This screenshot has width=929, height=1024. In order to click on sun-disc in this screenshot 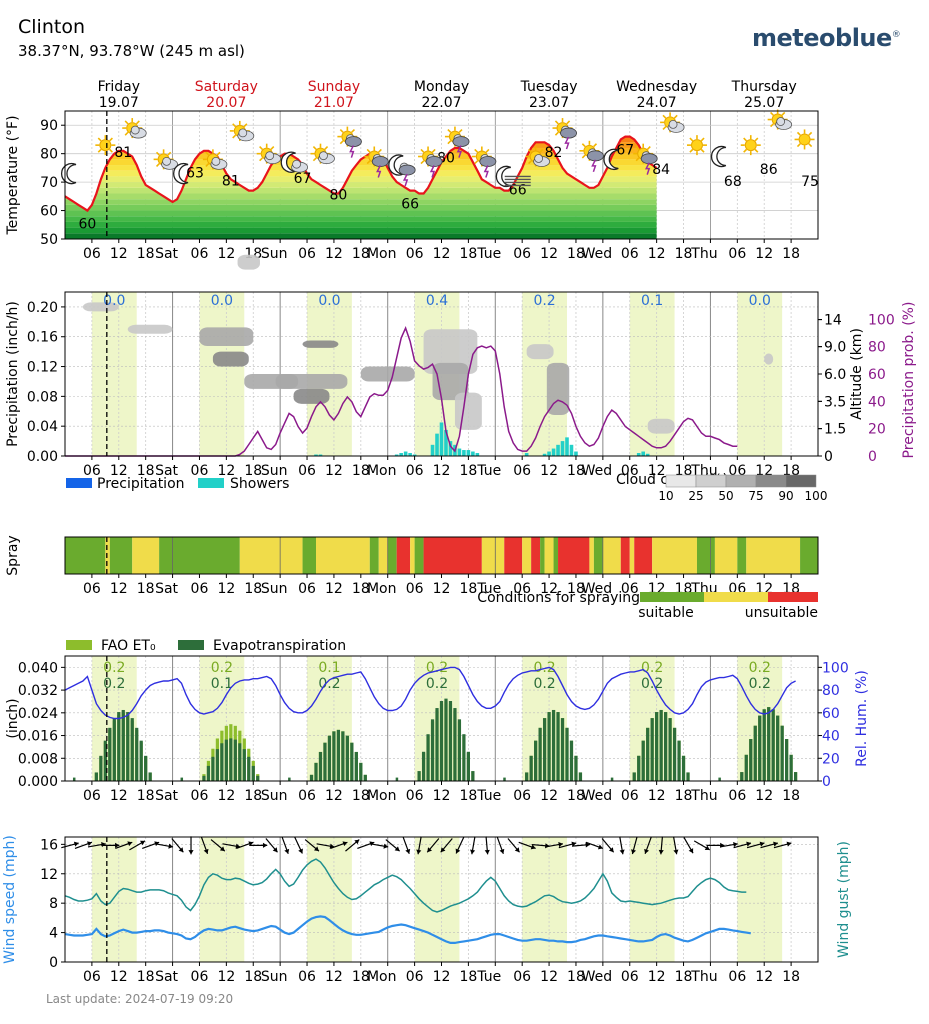, I will do `click(750, 145)`.